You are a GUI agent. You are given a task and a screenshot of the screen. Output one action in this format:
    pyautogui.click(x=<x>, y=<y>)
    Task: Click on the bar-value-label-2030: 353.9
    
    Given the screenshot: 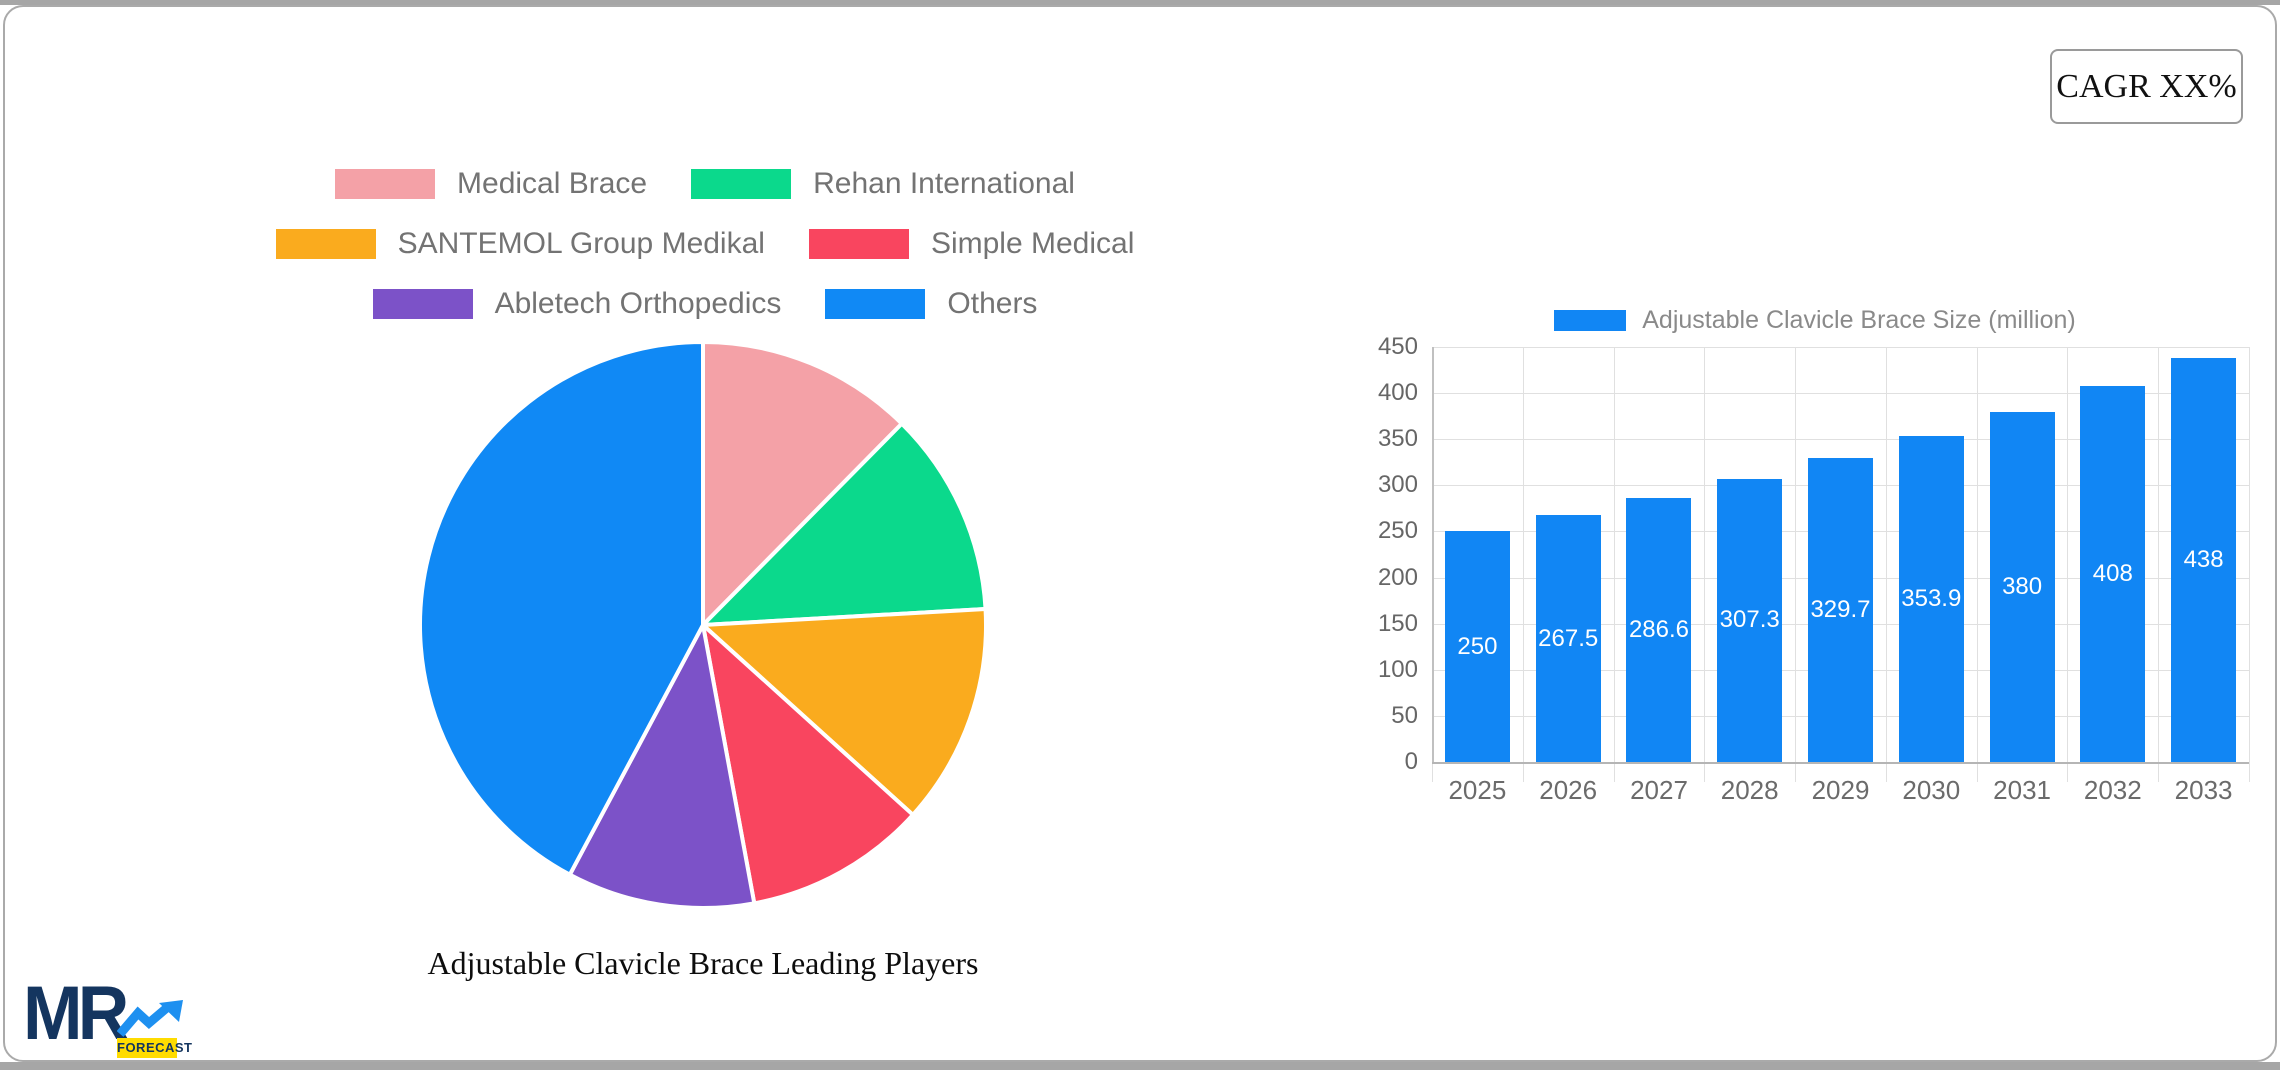 What is the action you would take?
    pyautogui.click(x=1931, y=598)
    